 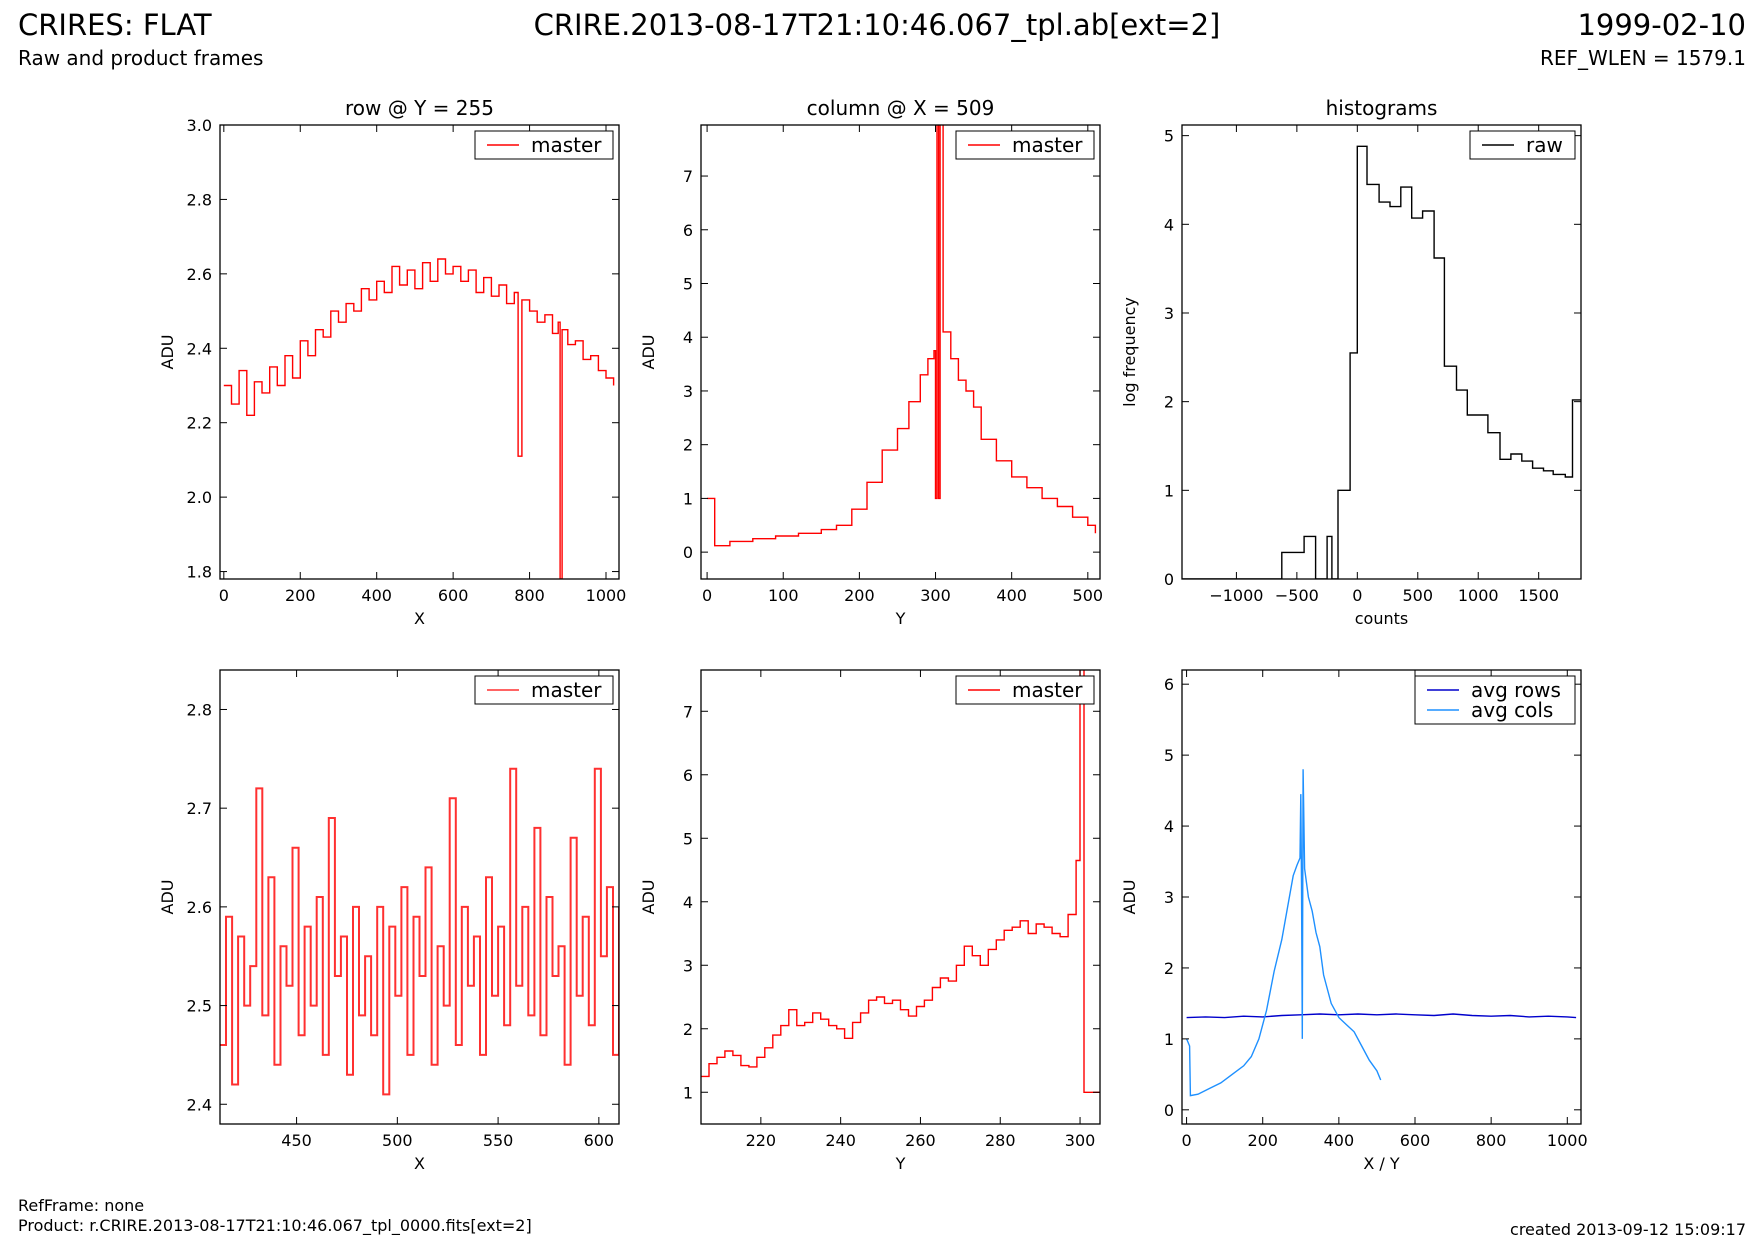 I want to click on x-tick-label: −500, so click(x=1297, y=595).